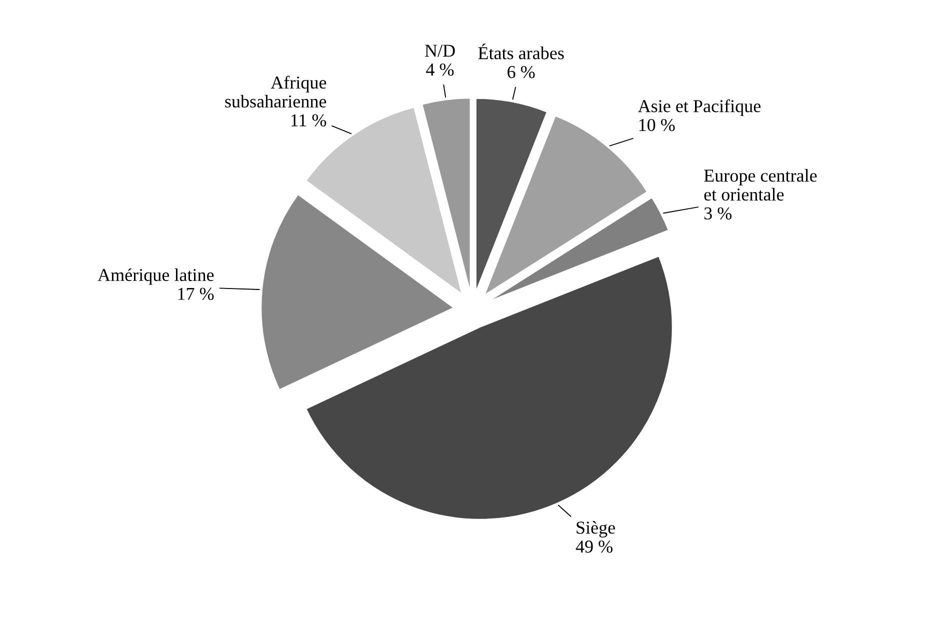 The height and width of the screenshot is (619, 945). I want to click on slice-label: N/D, so click(439, 50).